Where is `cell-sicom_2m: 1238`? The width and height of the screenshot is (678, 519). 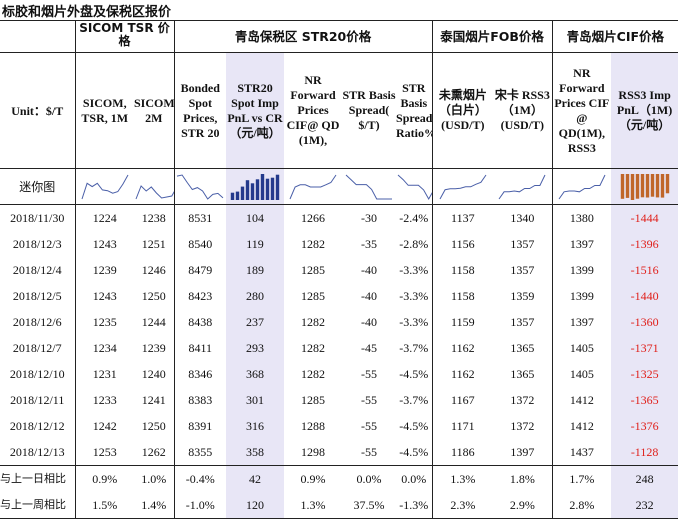 cell-sicom_2m: 1238 is located at coordinates (154, 217).